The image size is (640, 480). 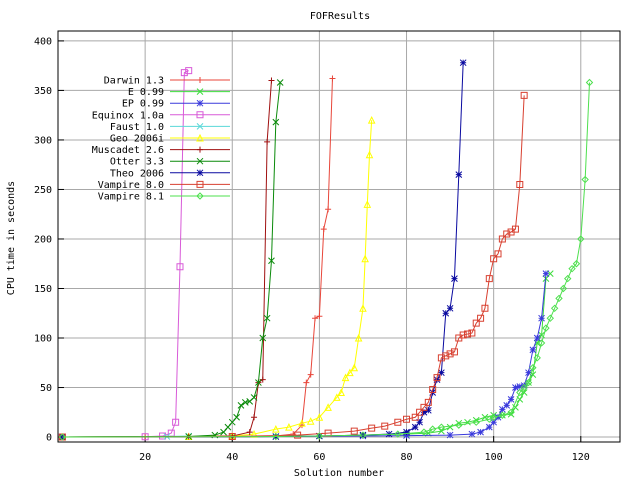 I want to click on legend-entry: Vampire 8.0, so click(x=164, y=185).